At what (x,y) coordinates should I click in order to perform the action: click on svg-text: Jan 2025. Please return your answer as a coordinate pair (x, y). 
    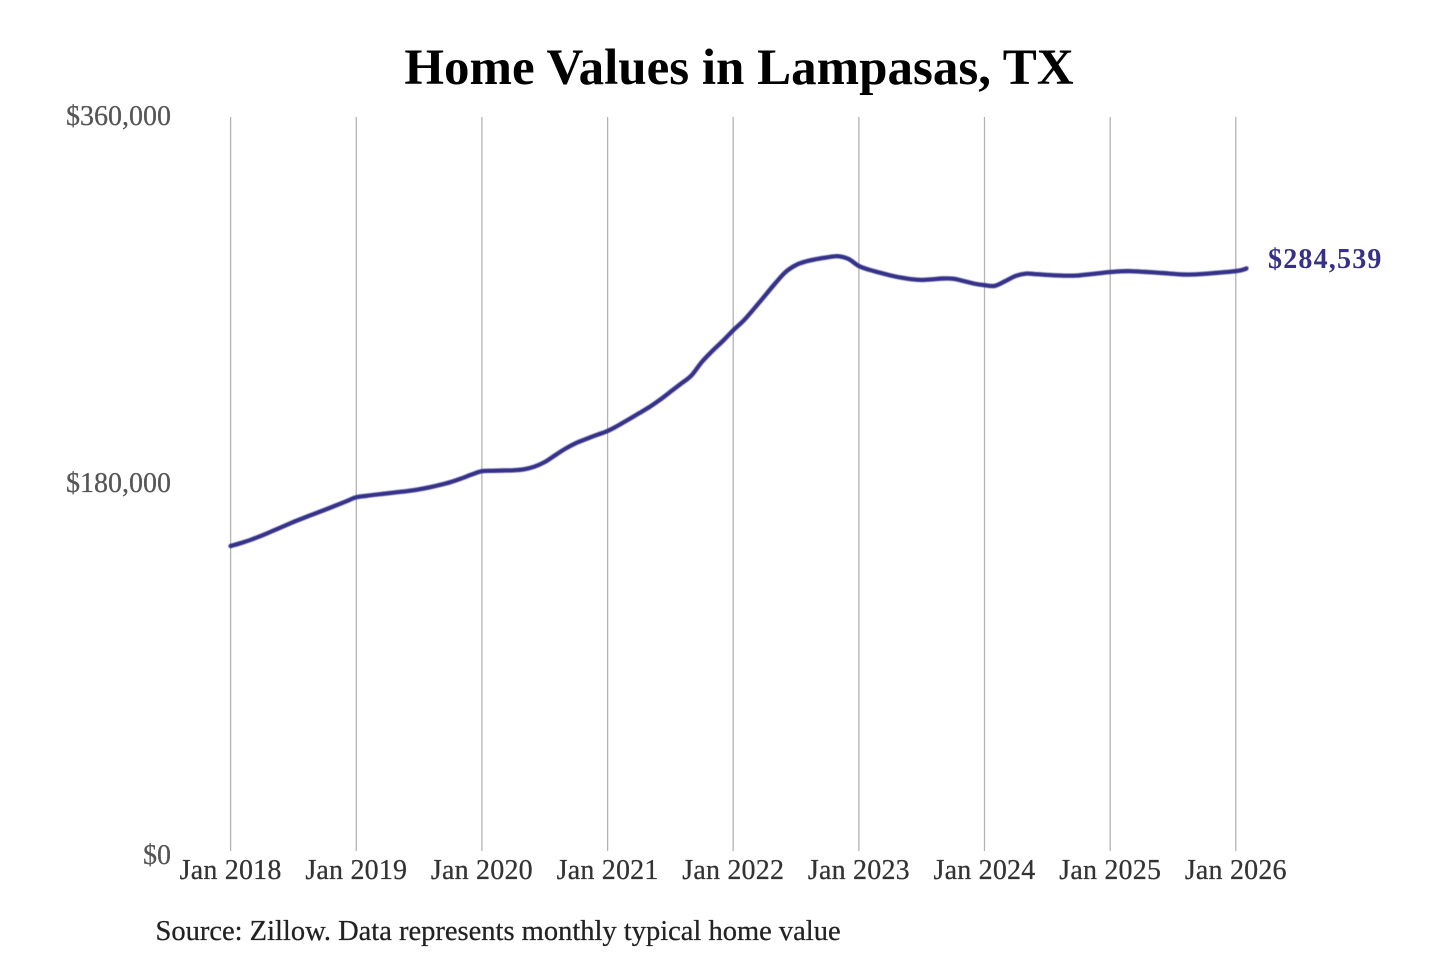
    Looking at the image, I should click on (1110, 870).